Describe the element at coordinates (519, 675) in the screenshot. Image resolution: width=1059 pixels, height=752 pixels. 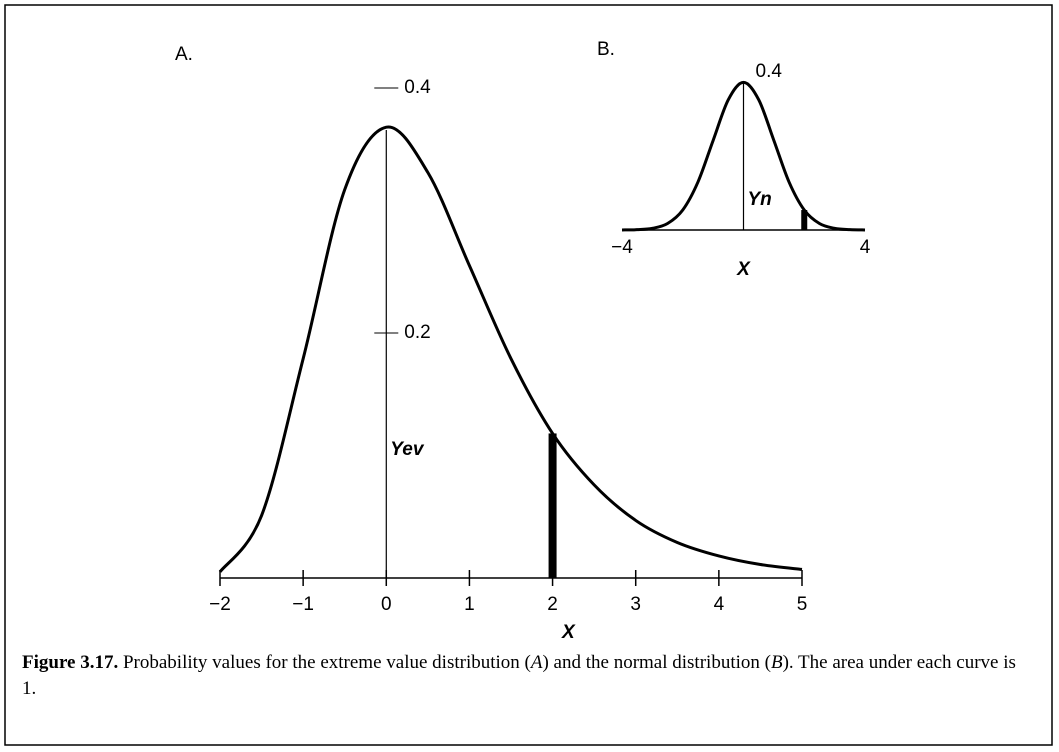
I see `caption-text: ). The area under each curve is 1.` at that location.